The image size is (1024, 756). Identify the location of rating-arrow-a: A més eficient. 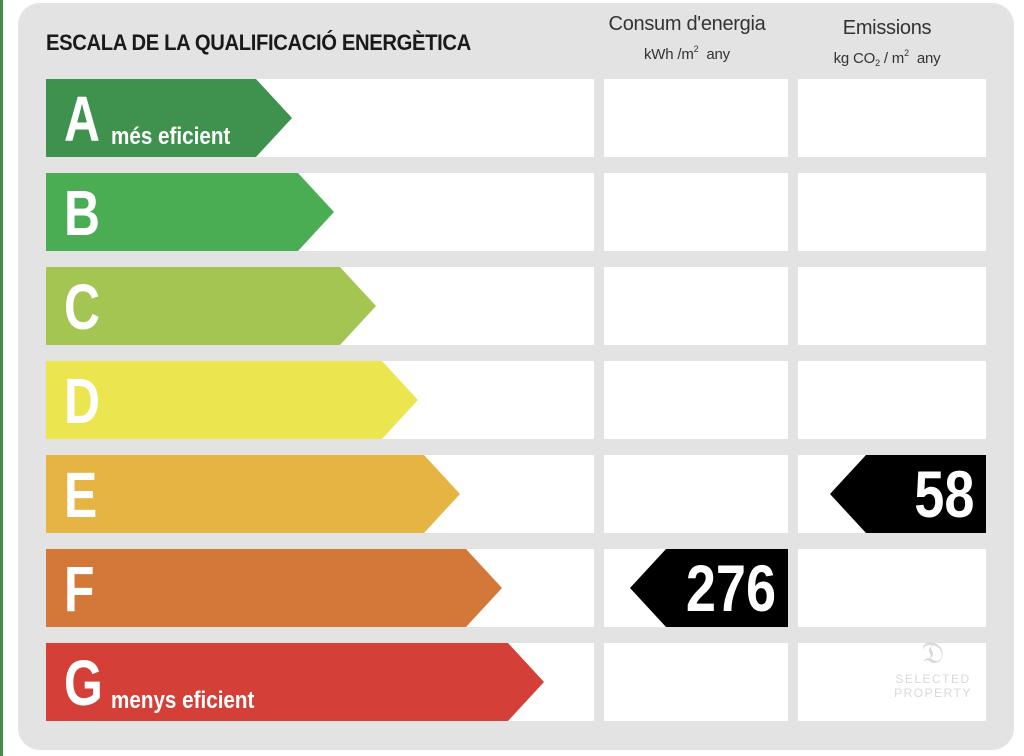
(169, 118).